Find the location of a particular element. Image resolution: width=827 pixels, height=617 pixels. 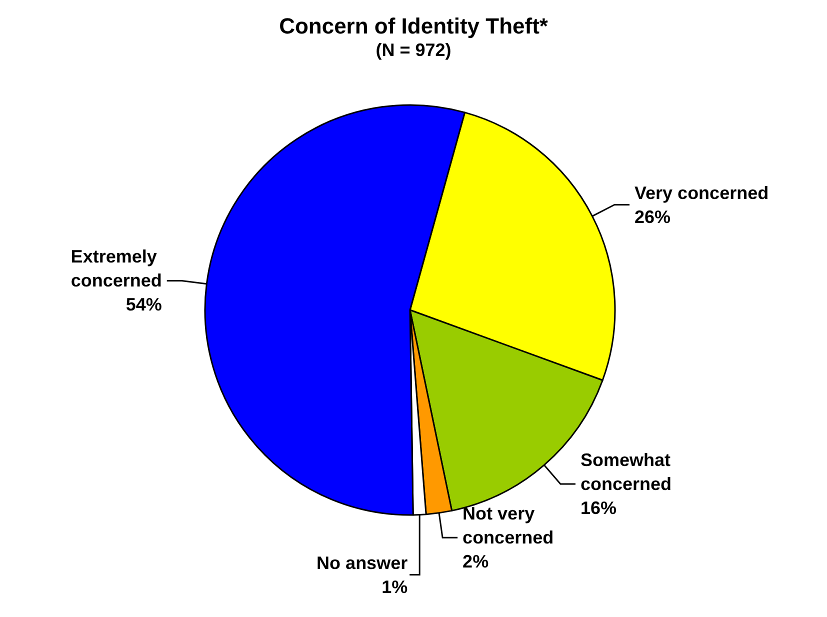

data-label: 26% is located at coordinates (652, 216).